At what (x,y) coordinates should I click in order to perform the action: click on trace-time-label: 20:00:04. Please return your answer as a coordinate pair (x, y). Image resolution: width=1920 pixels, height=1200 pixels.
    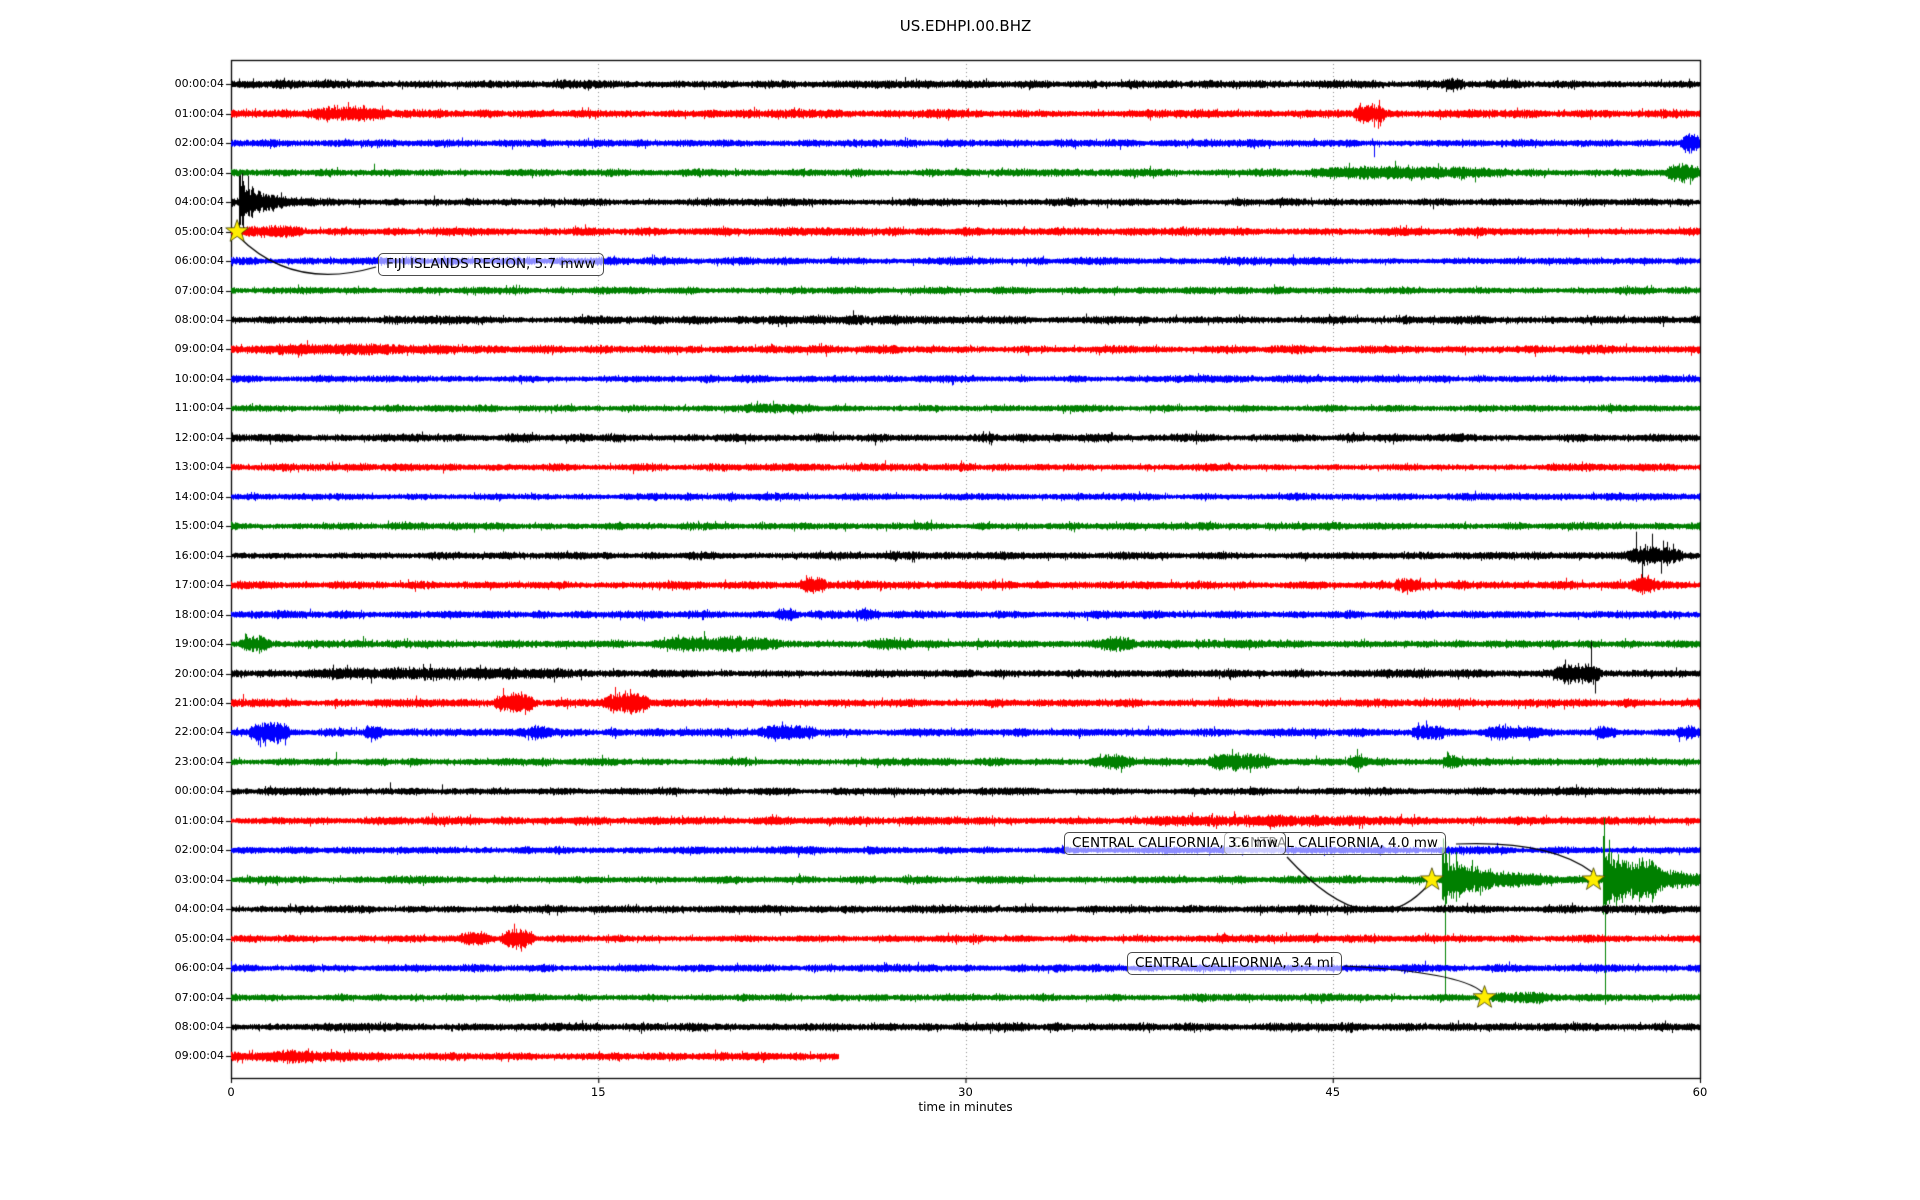
    Looking at the image, I should click on (199, 673).